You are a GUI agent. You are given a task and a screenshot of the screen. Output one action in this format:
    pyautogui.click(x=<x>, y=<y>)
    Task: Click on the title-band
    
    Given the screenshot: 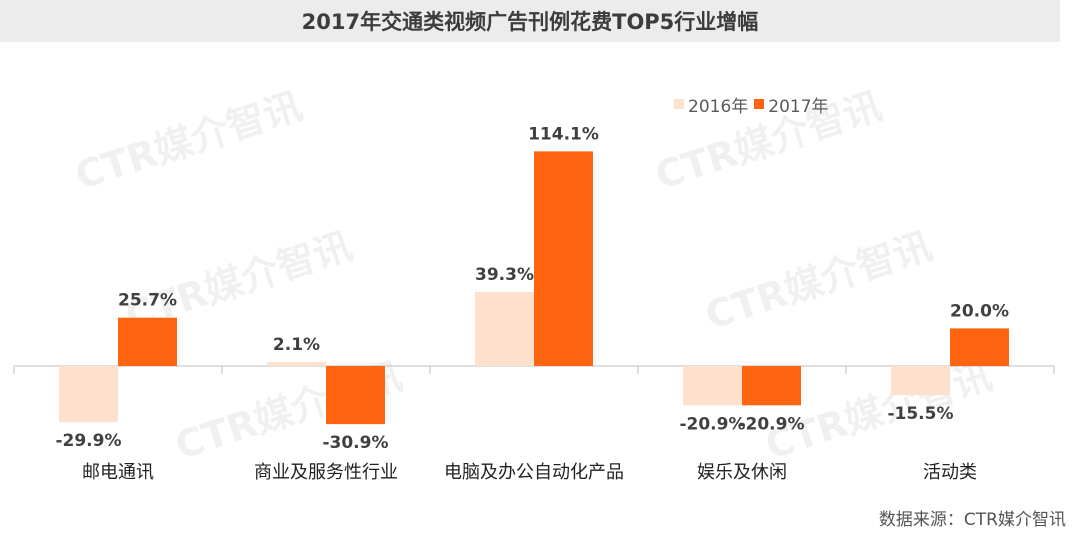 What is the action you would take?
    pyautogui.click(x=530, y=21)
    